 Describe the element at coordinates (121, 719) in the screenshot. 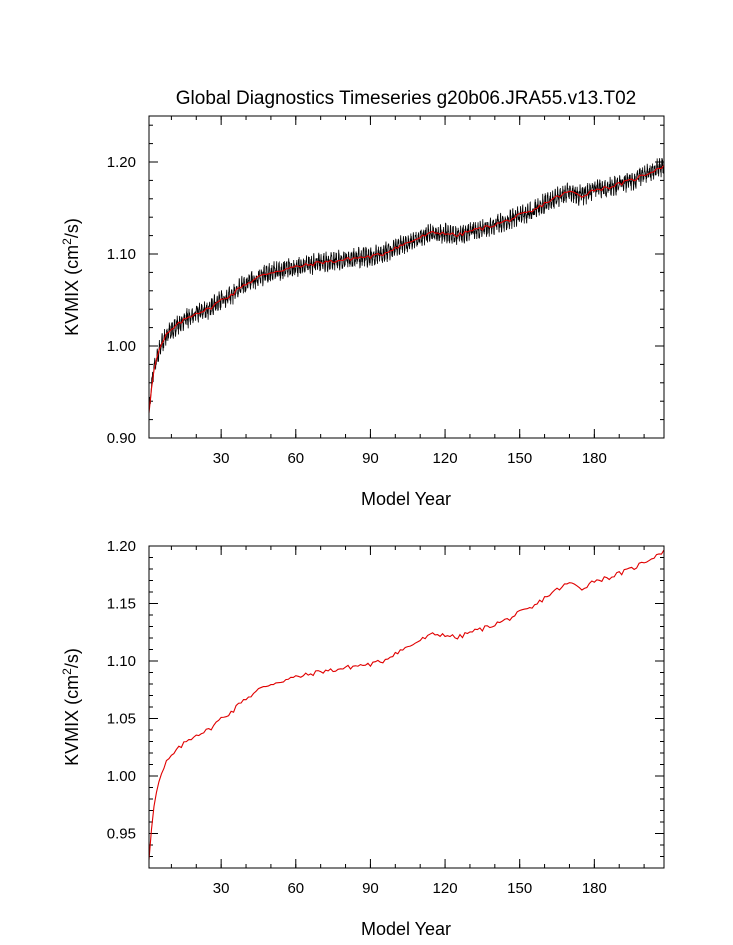

I see `y-tick-label: 1.05` at that location.